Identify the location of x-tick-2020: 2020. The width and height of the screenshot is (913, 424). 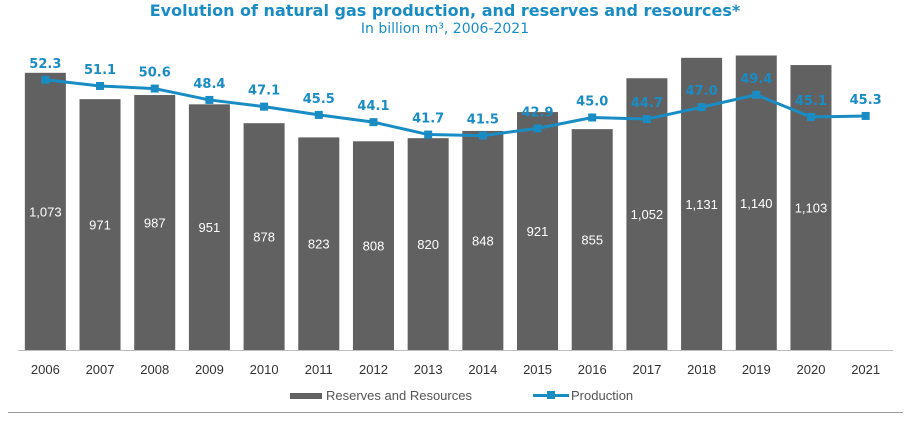
(811, 369).